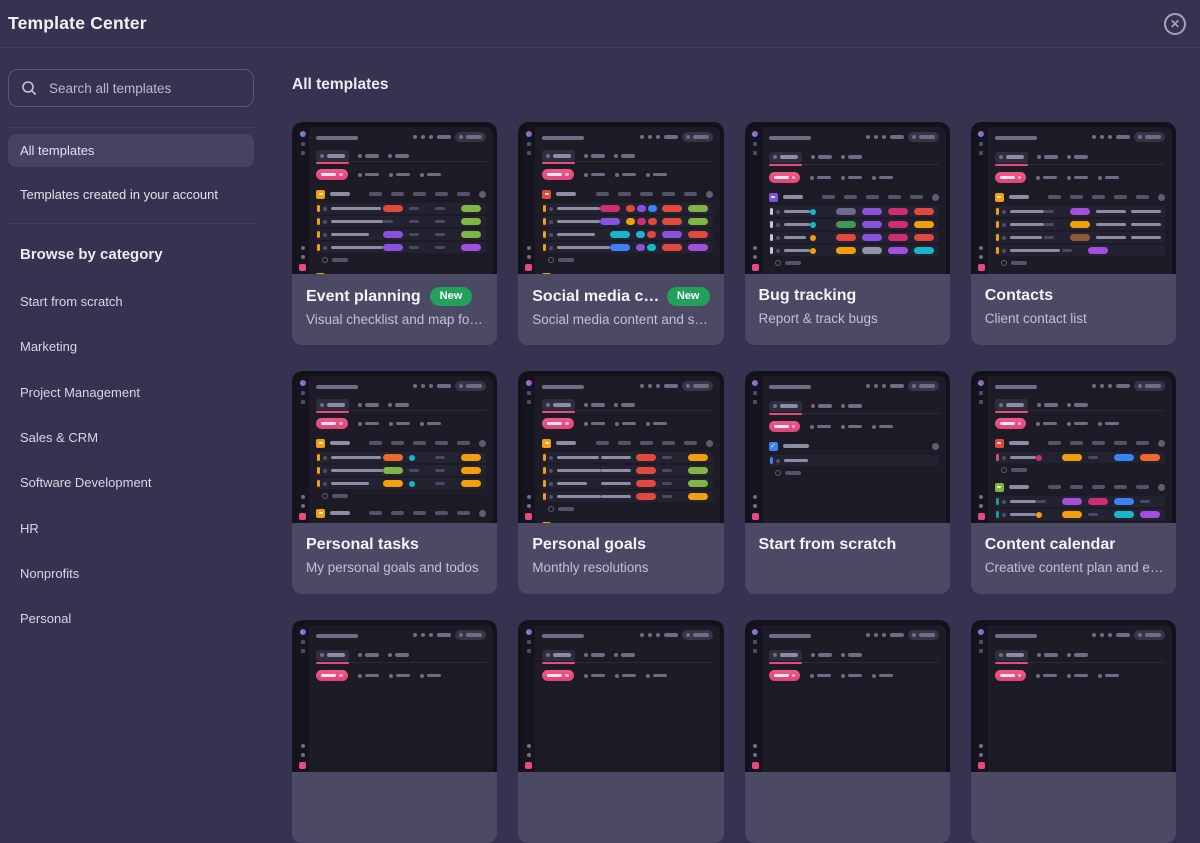 The image size is (1200, 843). I want to click on template-card-start-from-scratch: ✓ Start from scratch, so click(847, 482).